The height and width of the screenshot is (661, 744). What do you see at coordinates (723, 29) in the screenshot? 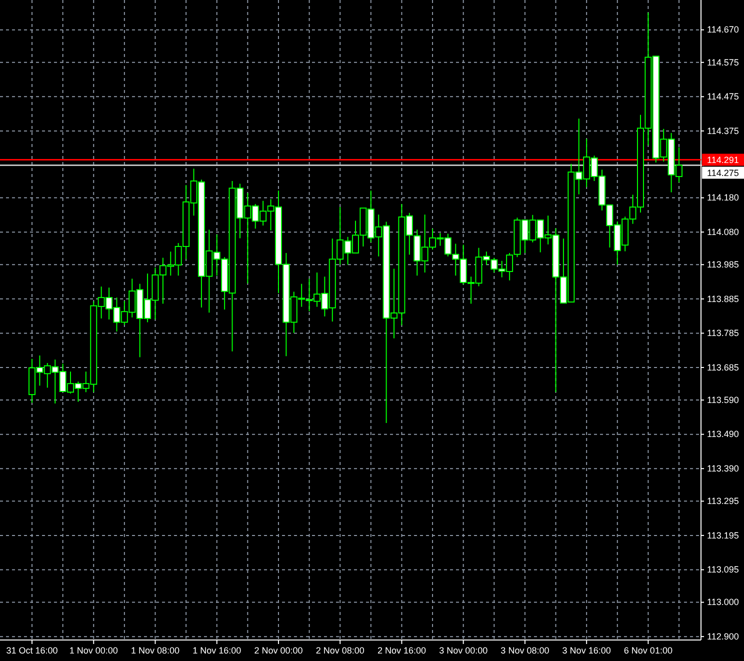
I see `y-tick-label: 114.670` at bounding box center [723, 29].